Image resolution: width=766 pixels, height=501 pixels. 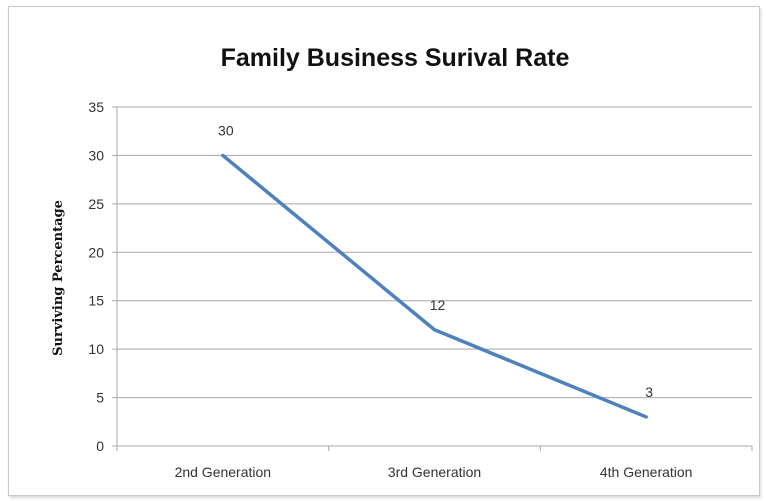 I want to click on data-label: 12, so click(x=438, y=305).